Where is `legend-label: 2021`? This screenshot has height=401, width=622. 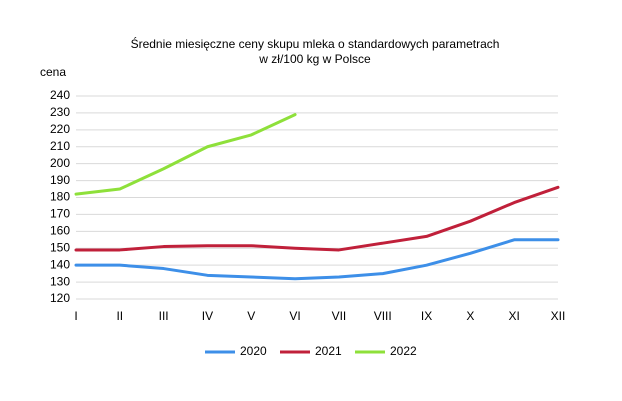
legend-label: 2021 is located at coordinates (328, 351).